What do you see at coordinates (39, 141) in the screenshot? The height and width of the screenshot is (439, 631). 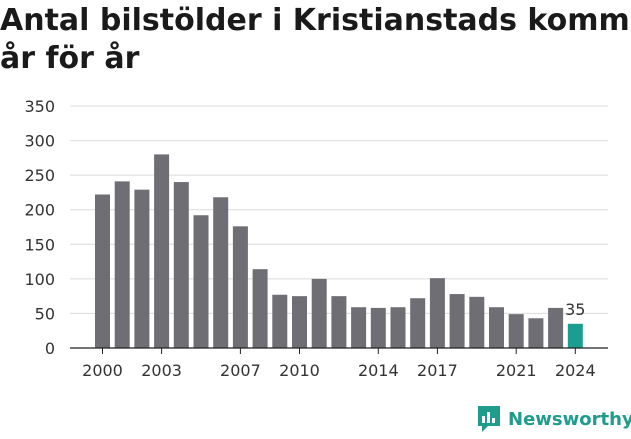 I see `y-tick-label-300: 300` at bounding box center [39, 141].